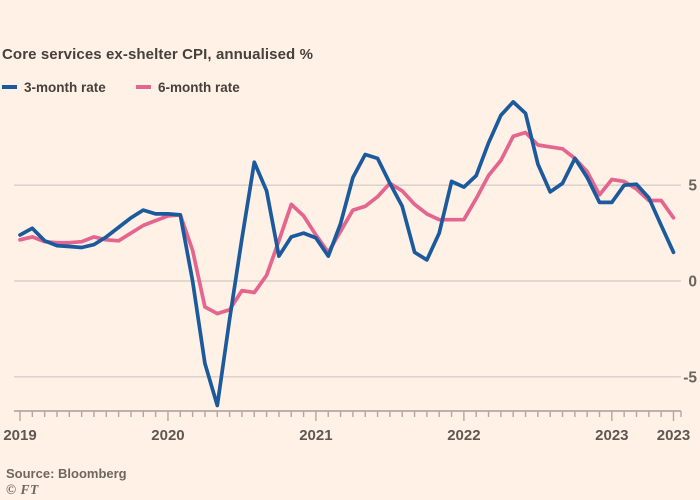  I want to click on legend-swatch-6-month, so click(143, 87).